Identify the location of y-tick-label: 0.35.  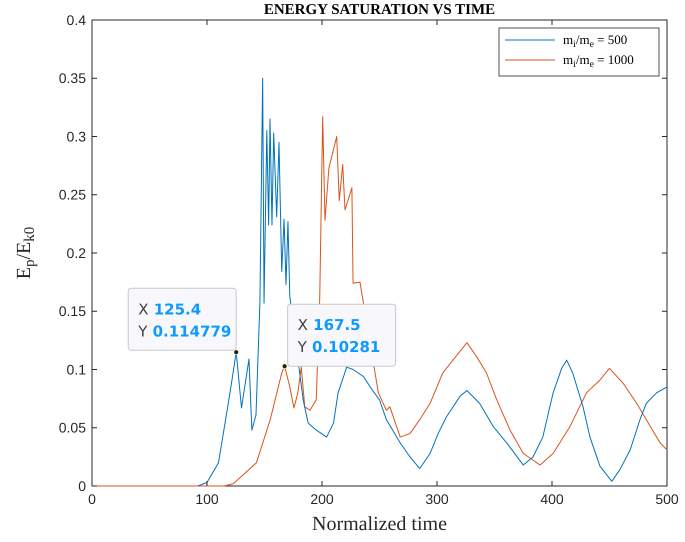
(72, 78).